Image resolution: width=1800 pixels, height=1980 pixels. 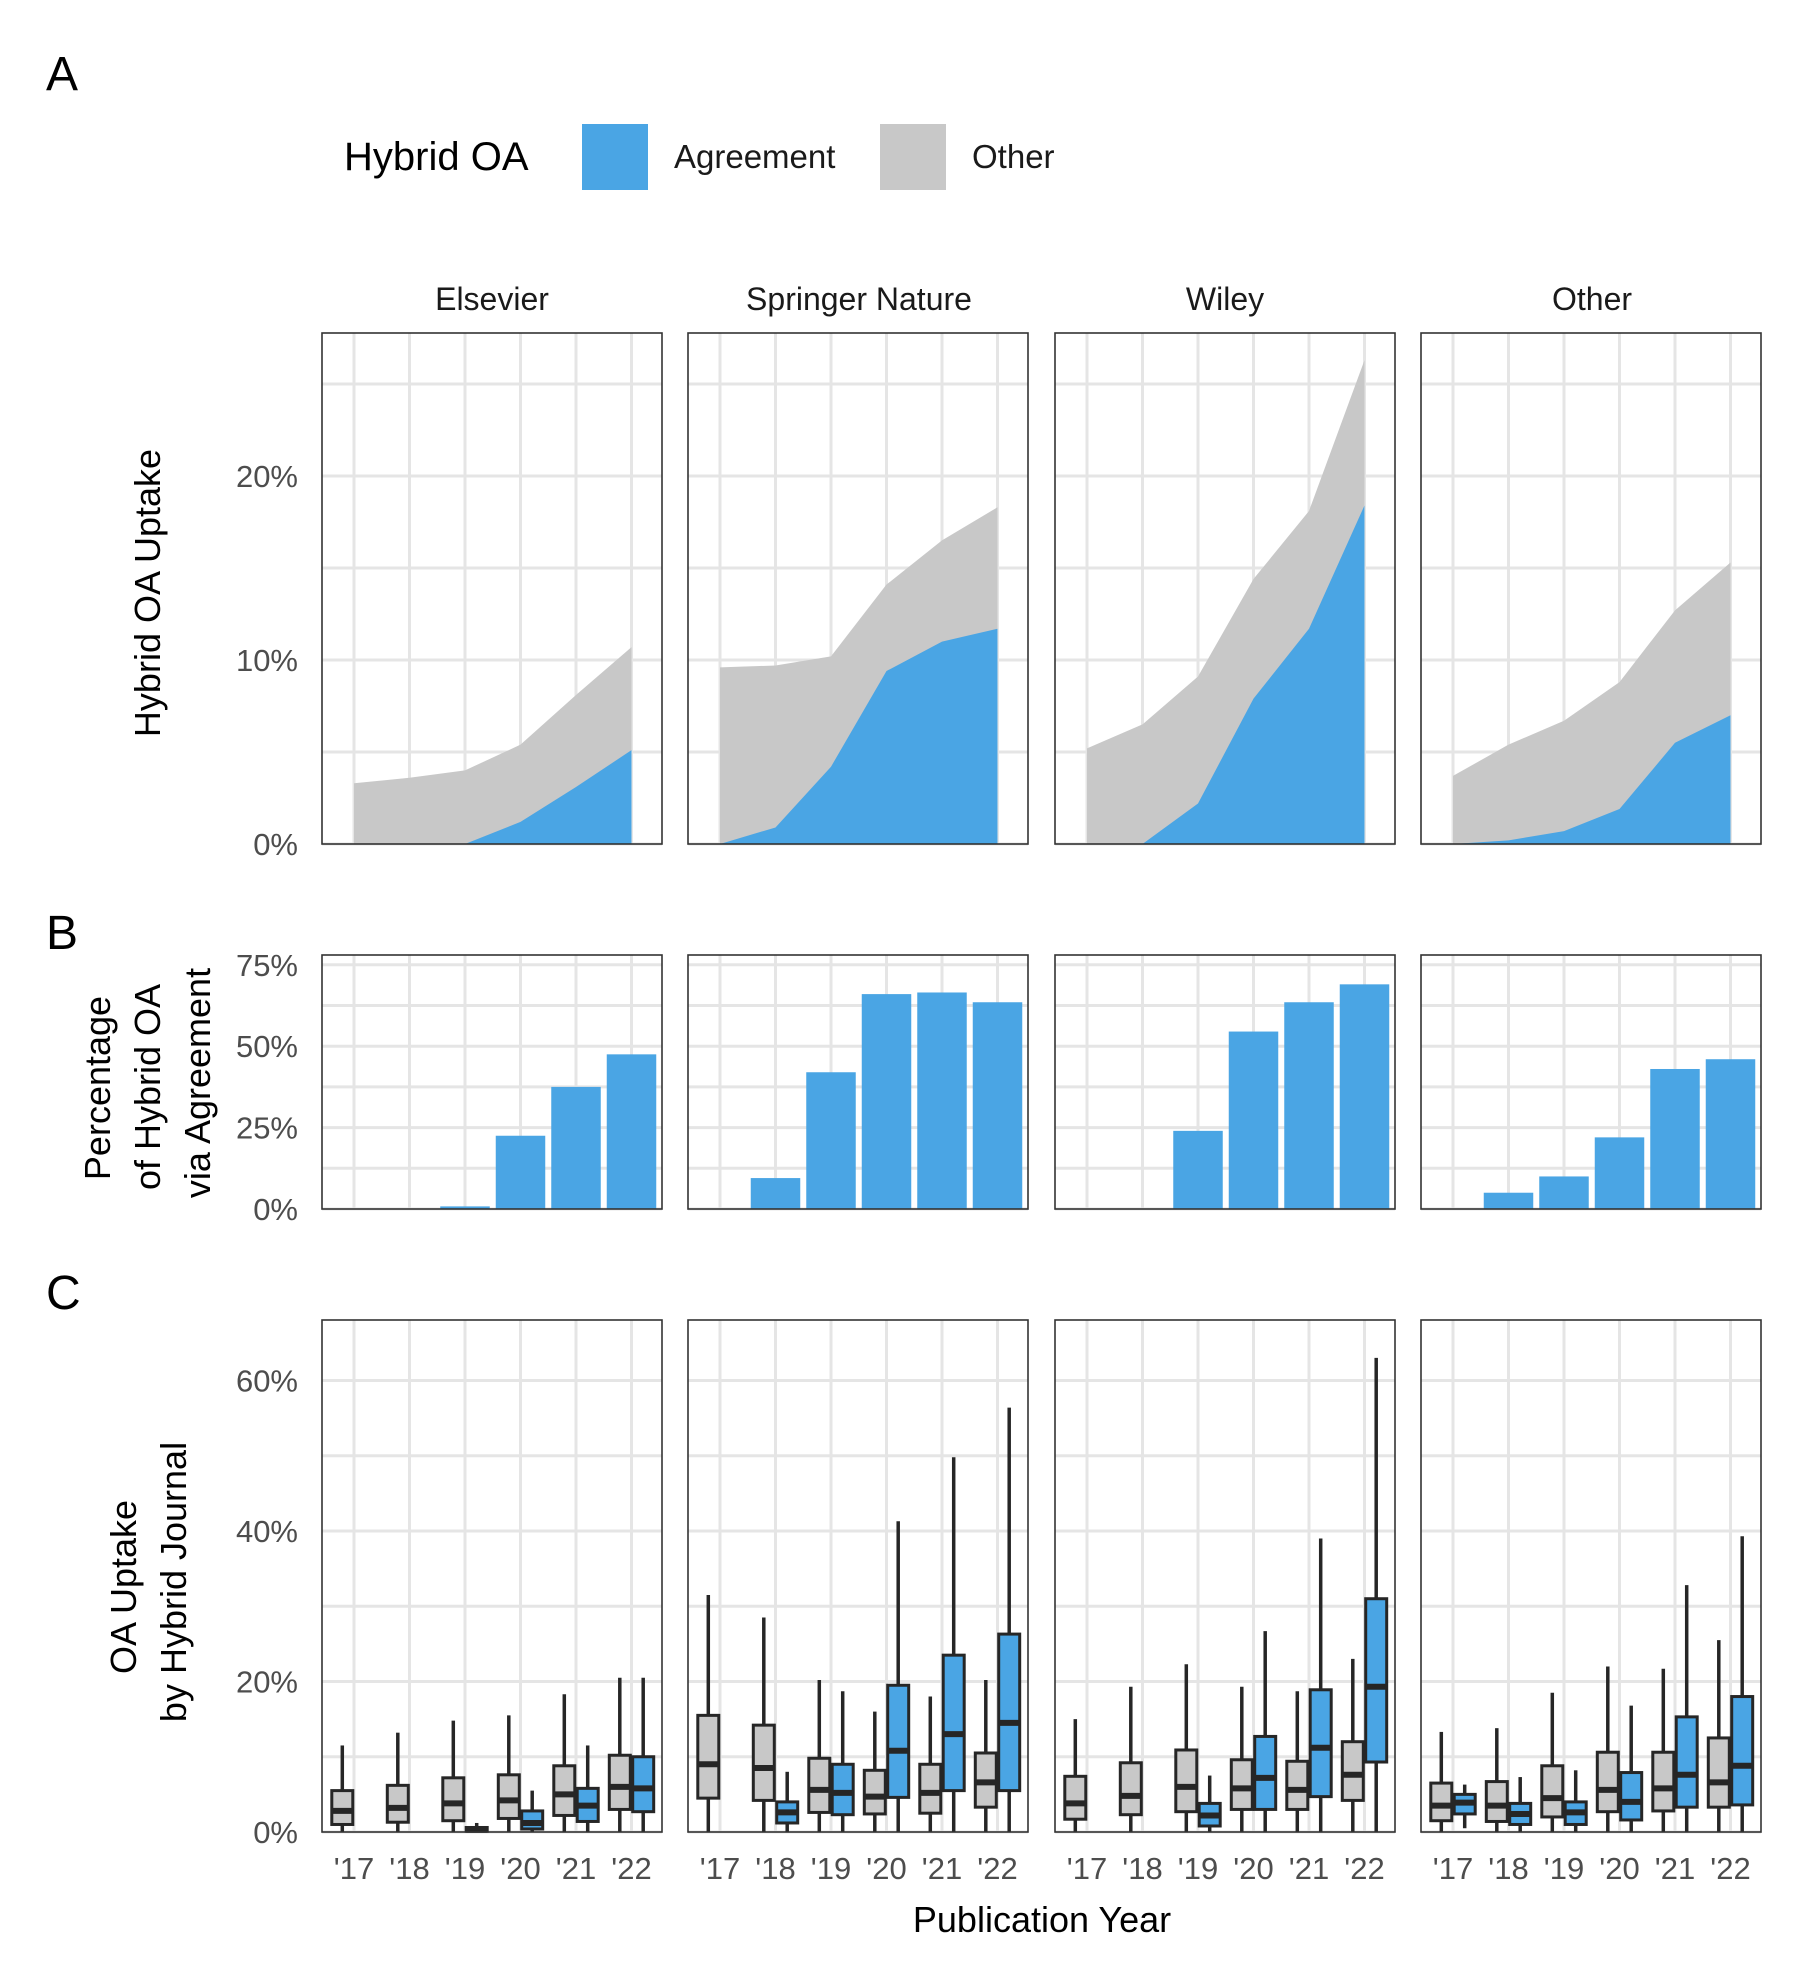 I want to click on y-tick-label-c: 60%, so click(x=267, y=1381).